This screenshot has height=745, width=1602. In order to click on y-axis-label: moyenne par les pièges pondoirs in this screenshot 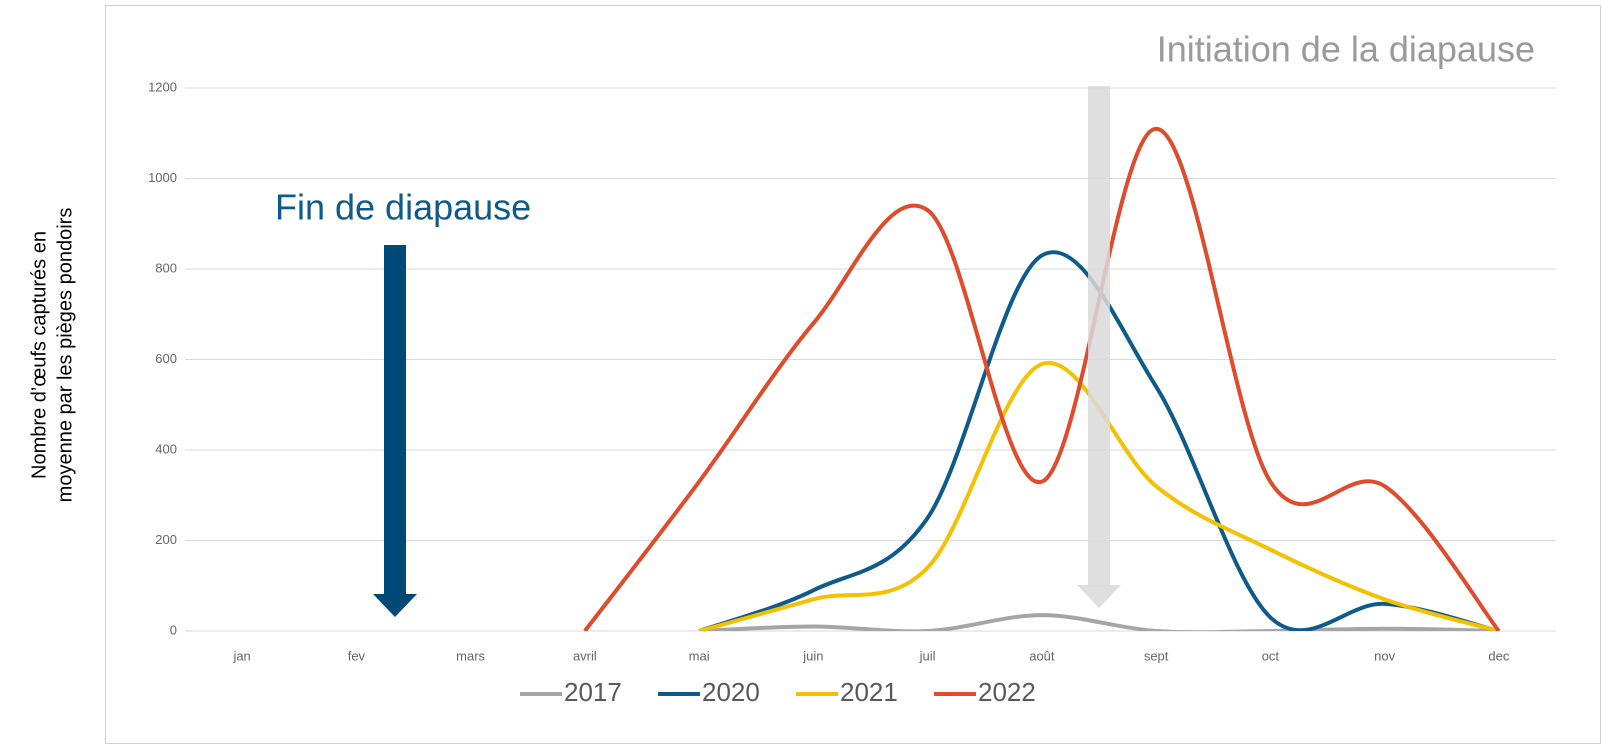, I will do `click(65, 355)`.